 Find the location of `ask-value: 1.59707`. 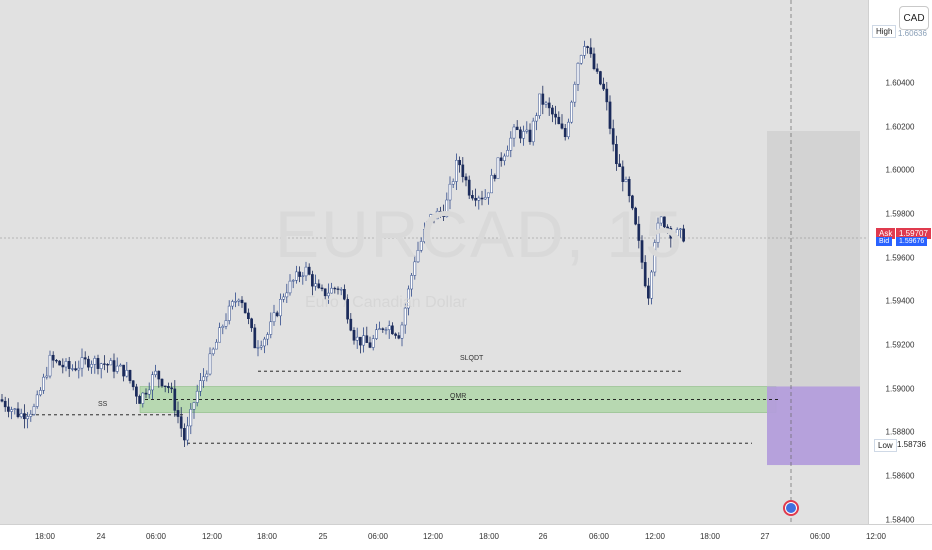

ask-value: 1.59707 is located at coordinates (913, 233).